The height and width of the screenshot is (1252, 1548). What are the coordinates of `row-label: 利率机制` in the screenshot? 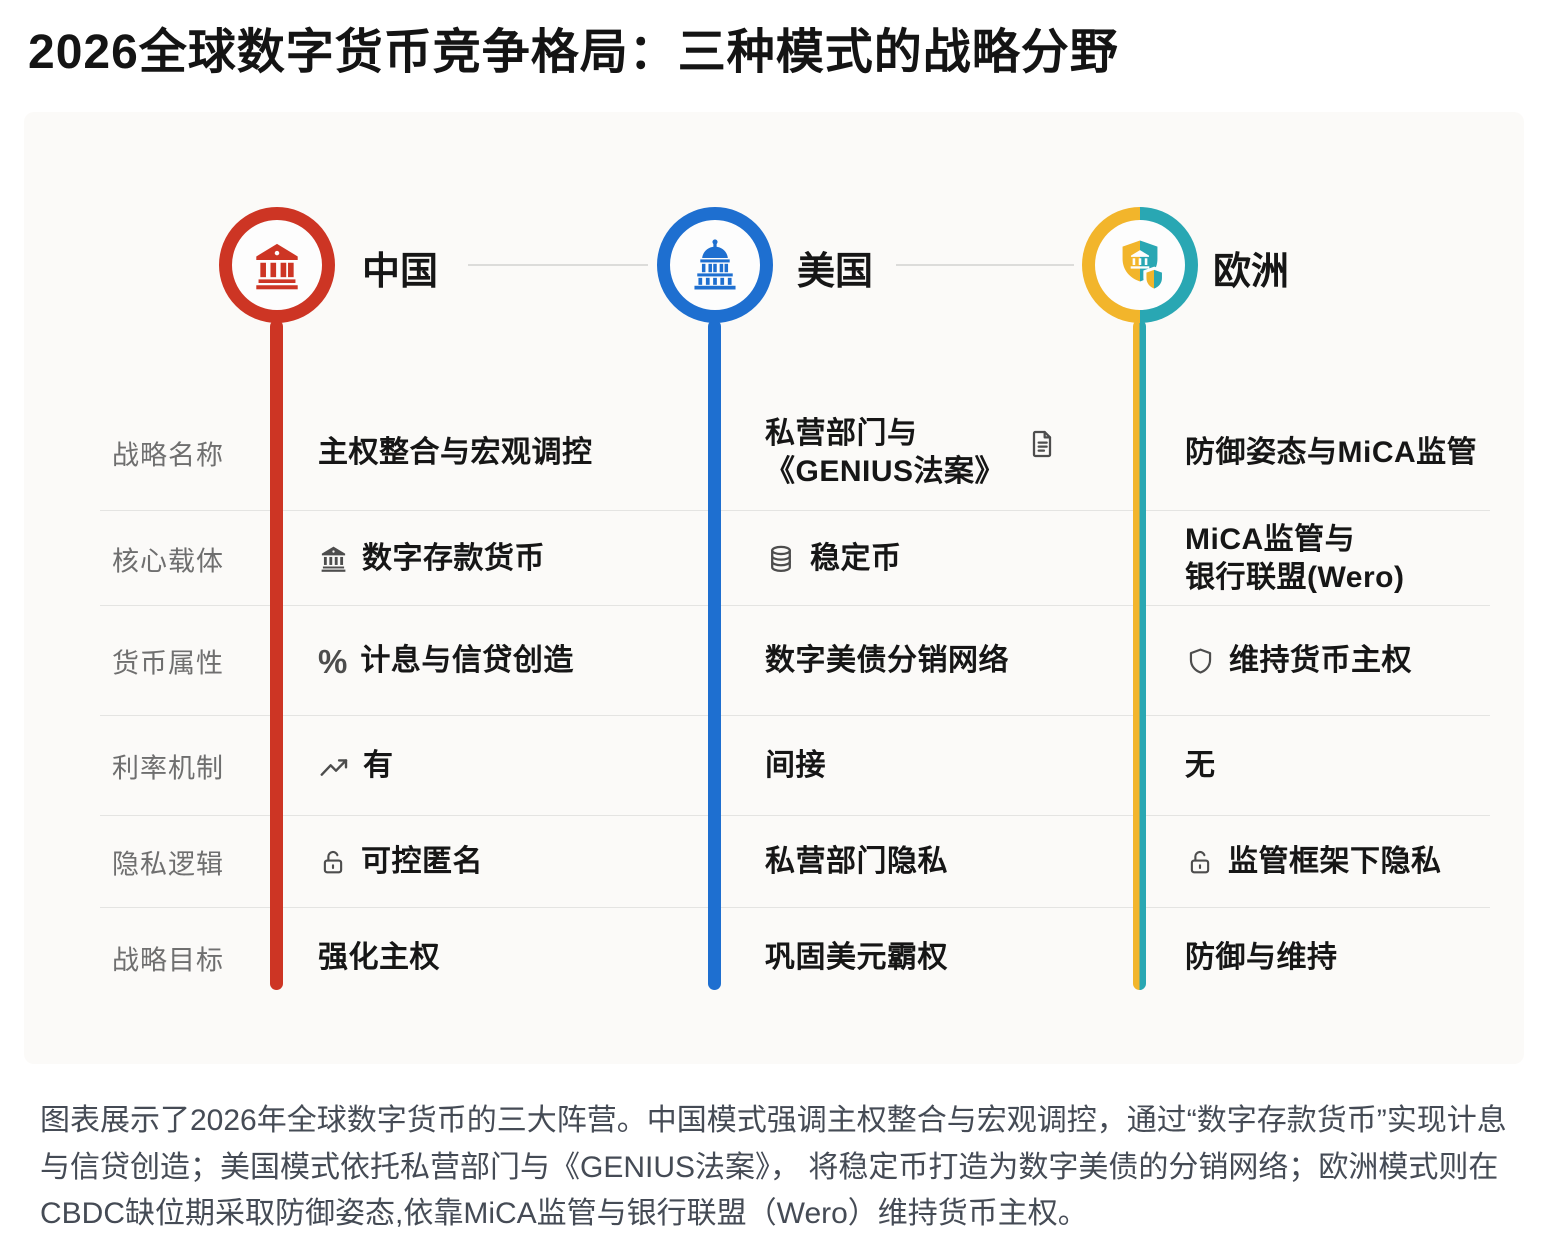 It's located at (168, 768).